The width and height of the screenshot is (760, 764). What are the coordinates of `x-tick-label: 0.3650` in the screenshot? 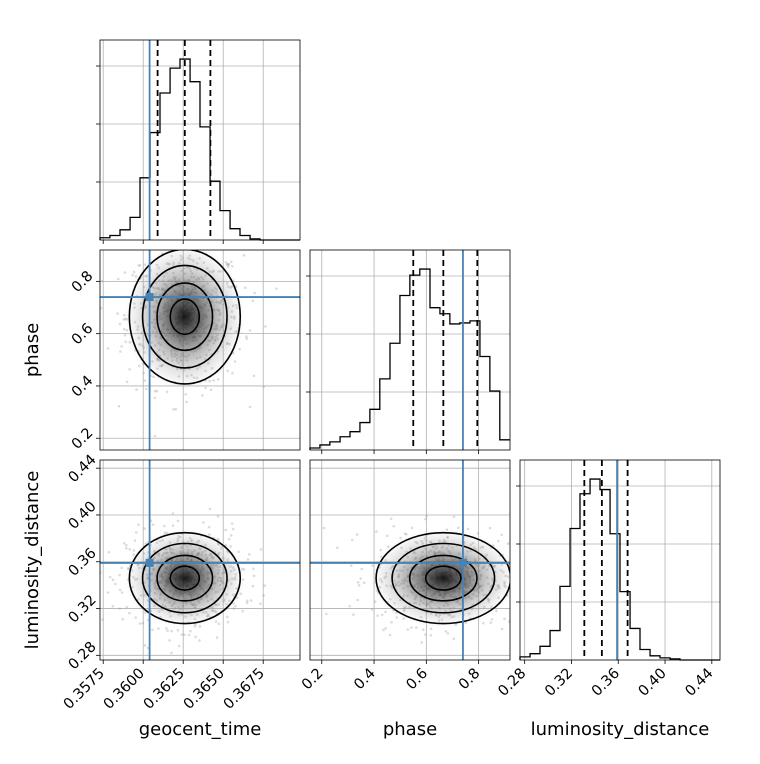 It's located at (204, 689).